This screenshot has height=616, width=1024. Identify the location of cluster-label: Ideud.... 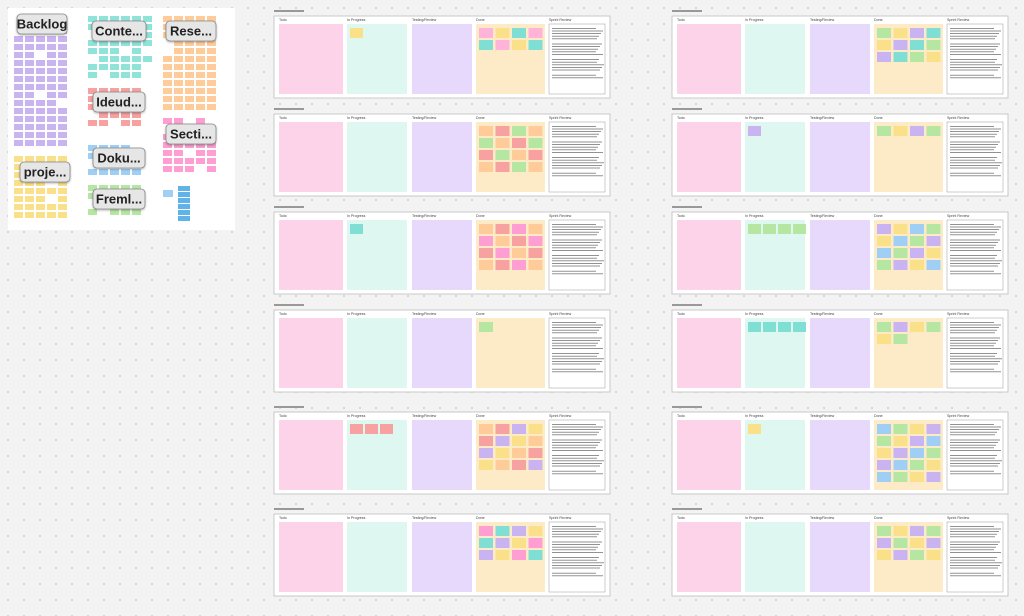
(119, 101).